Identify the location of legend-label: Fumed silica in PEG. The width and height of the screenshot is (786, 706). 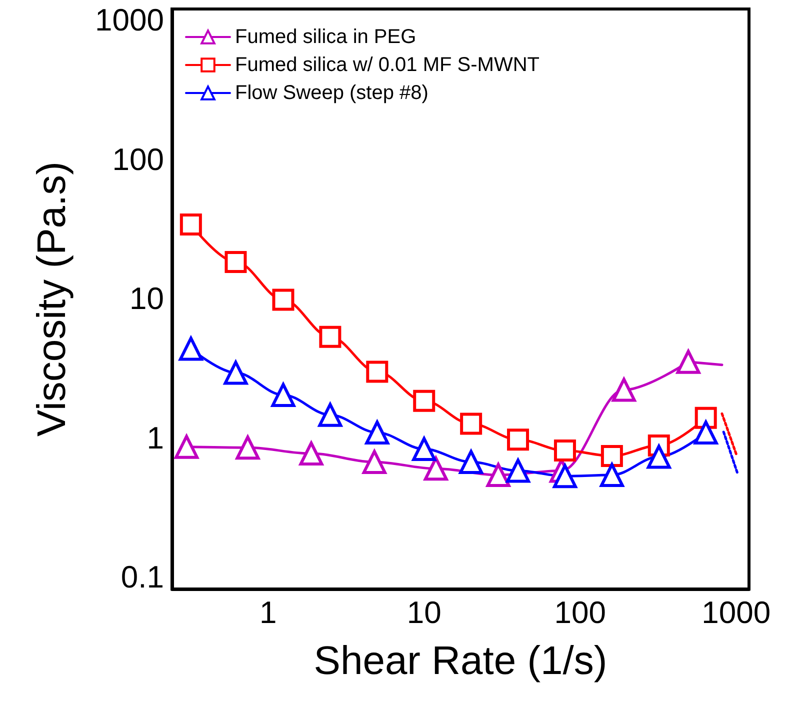
(325, 37).